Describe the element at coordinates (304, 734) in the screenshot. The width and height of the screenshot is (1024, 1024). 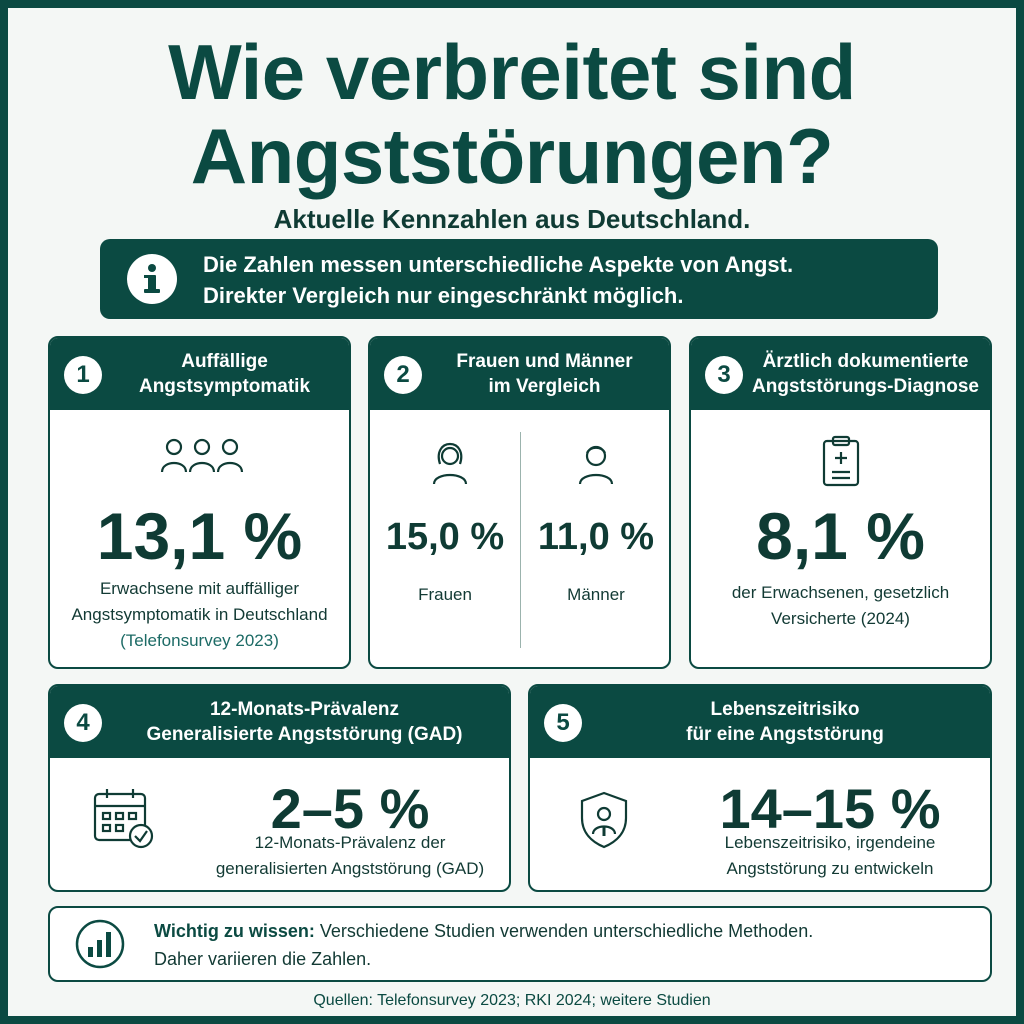
I see `card-title-line-2: Generalisierte Angststörung (GAD)` at that location.